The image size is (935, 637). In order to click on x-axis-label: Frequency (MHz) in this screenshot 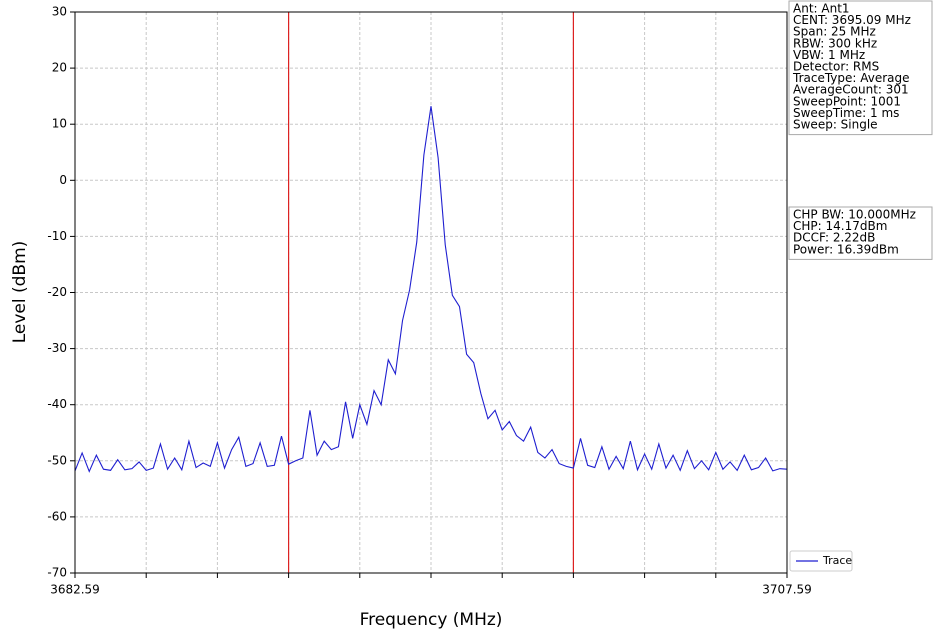, I will do `click(431, 620)`.